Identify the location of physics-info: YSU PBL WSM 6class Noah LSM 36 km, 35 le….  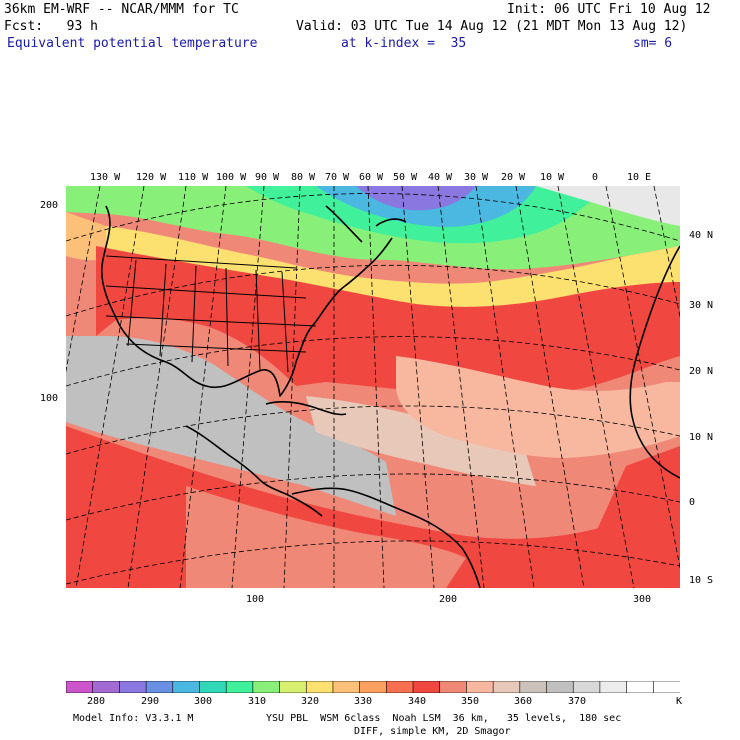
(444, 718).